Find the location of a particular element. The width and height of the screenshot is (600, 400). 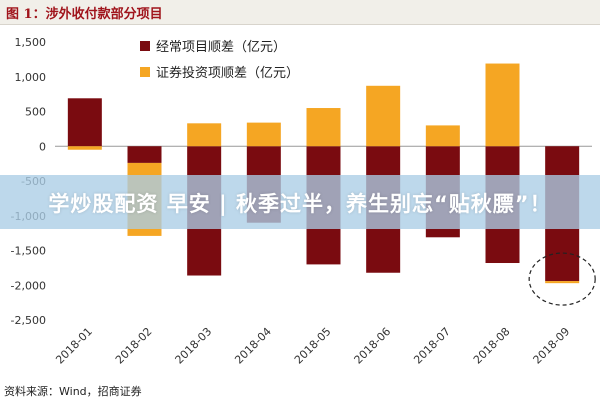

banner-text: 学炒股配资 早安 | 秋季过半，养生别忘“贴秋膘”！ is located at coordinates (300, 204).